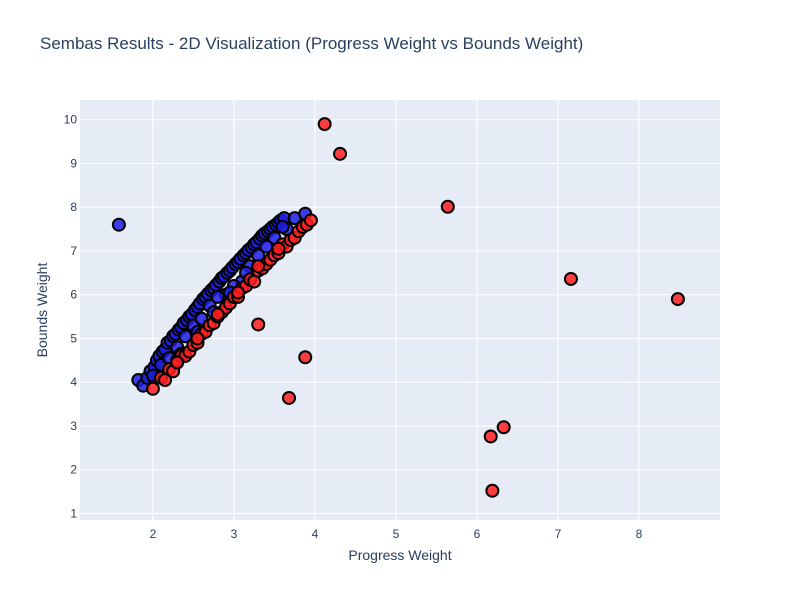 The height and width of the screenshot is (600, 800). Describe the element at coordinates (153, 534) in the screenshot. I see `x-tick-label: 2` at that location.